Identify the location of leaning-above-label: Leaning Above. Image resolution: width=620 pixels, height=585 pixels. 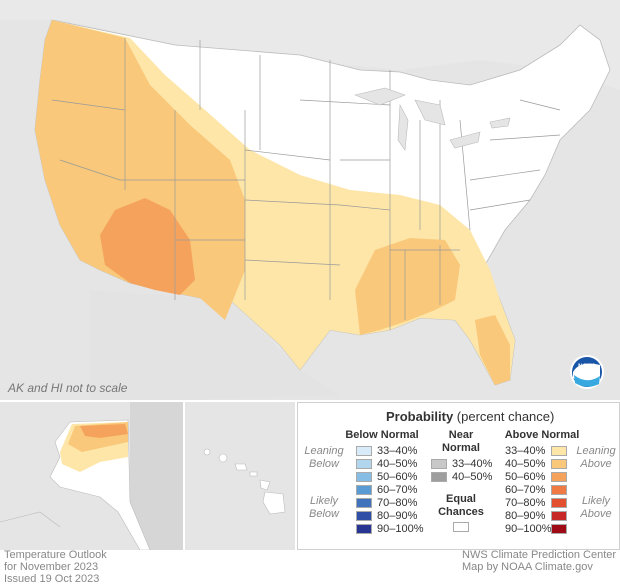
(596, 457).